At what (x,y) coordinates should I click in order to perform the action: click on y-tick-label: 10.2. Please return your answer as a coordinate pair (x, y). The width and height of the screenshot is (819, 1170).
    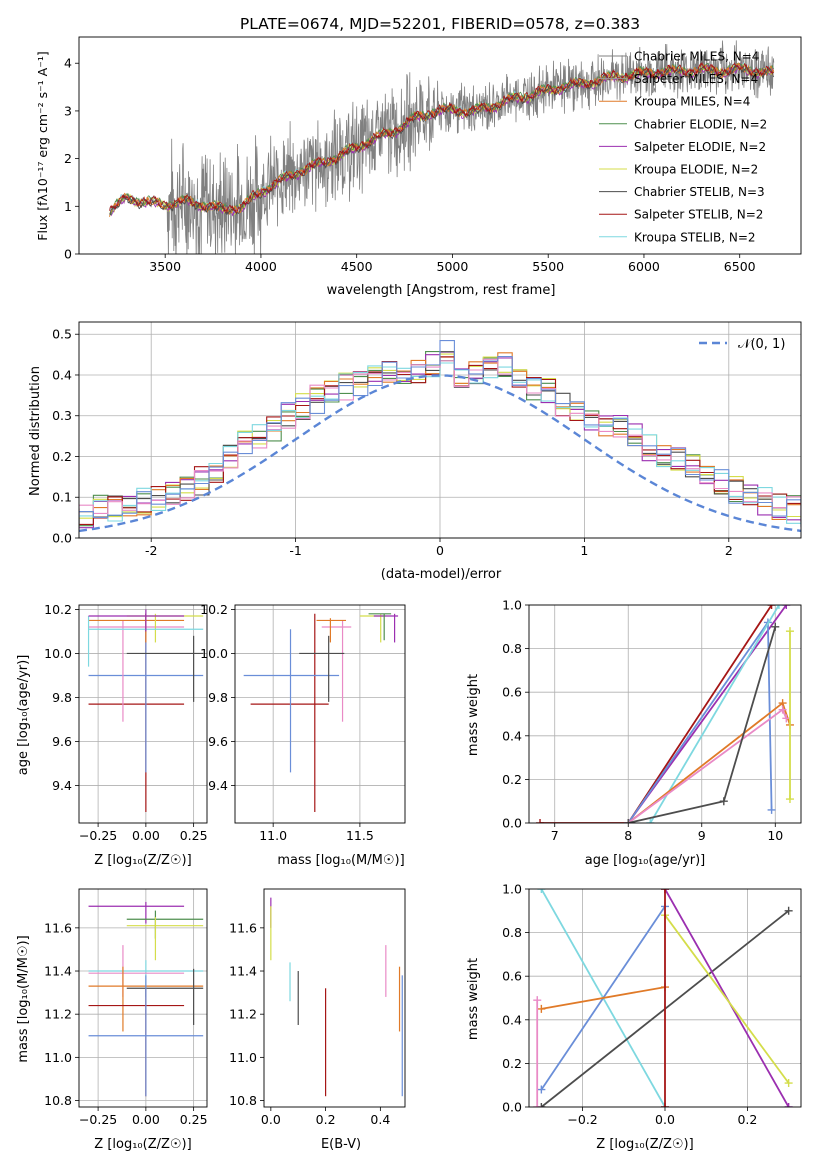
    Looking at the image, I should click on (58, 609).